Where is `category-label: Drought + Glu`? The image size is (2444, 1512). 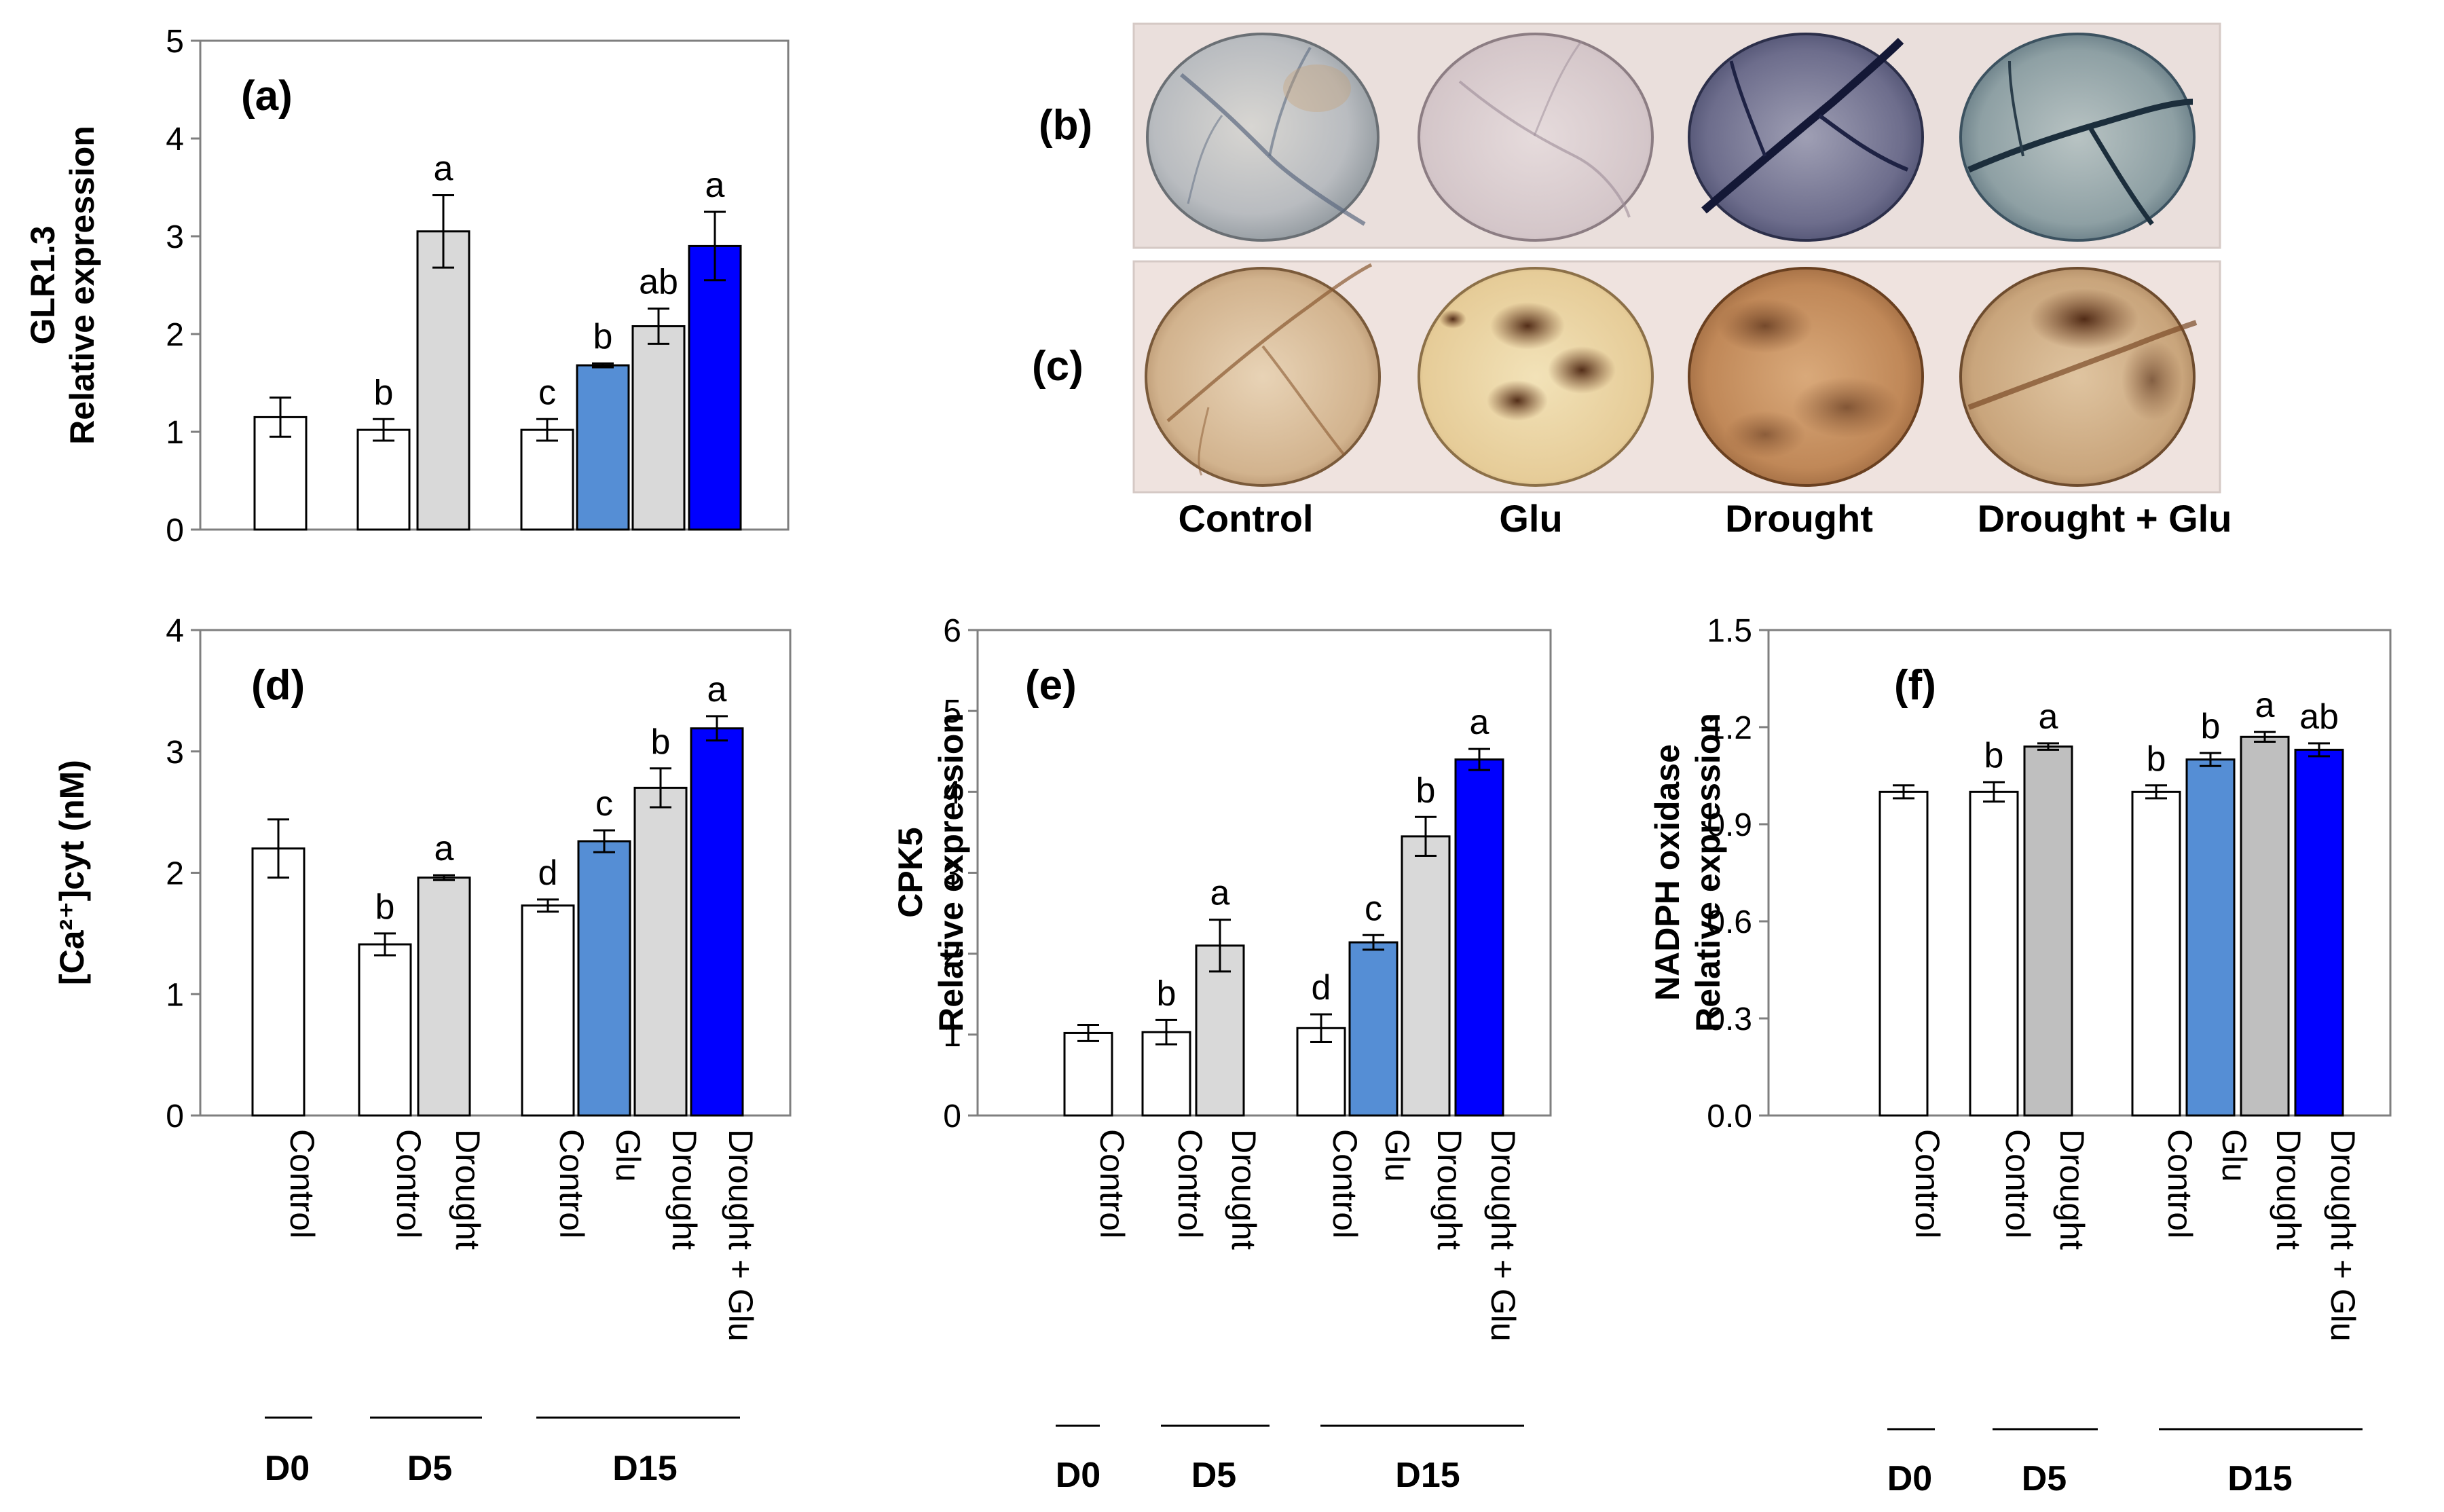 category-label: Drought + Glu is located at coordinates (1503, 1235).